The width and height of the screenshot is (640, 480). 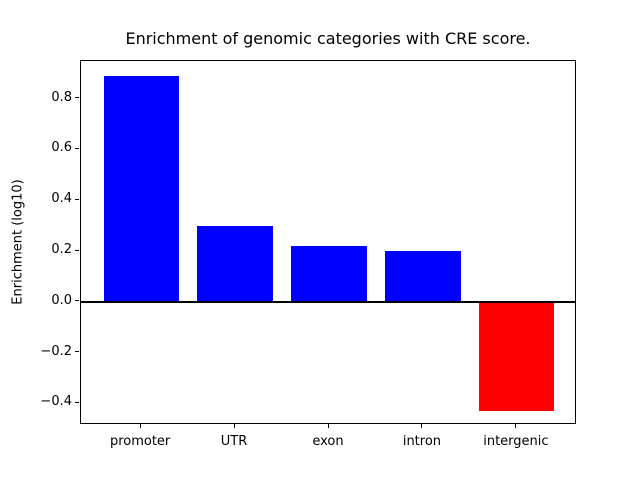 What do you see at coordinates (140, 441) in the screenshot?
I see `x-tick-label-promoter: promoter` at bounding box center [140, 441].